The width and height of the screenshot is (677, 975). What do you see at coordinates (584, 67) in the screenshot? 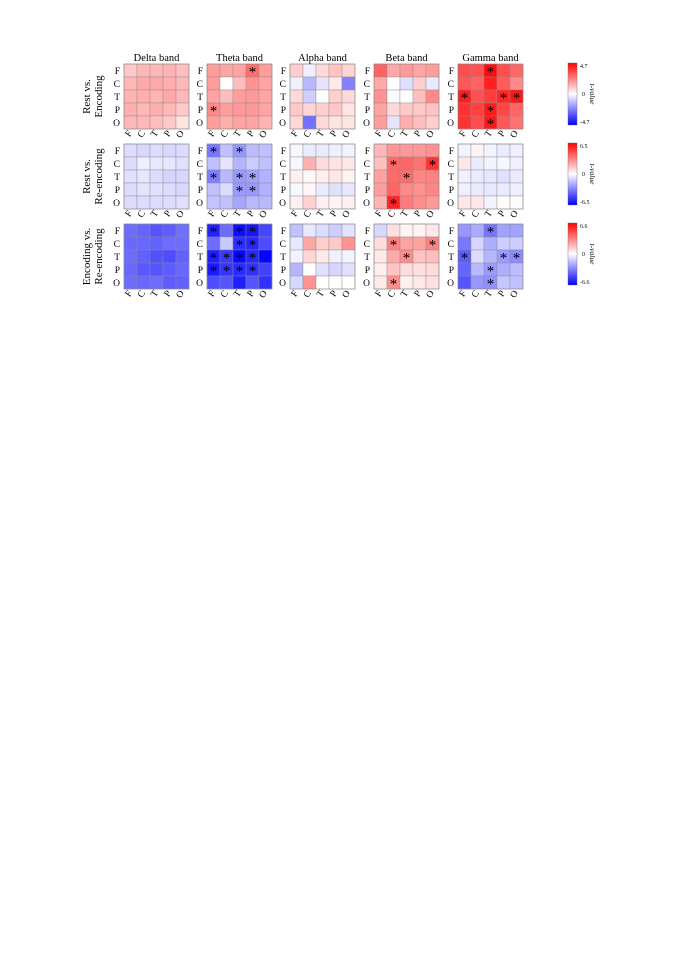
I see `colorbar-max-label: 4.7` at bounding box center [584, 67].